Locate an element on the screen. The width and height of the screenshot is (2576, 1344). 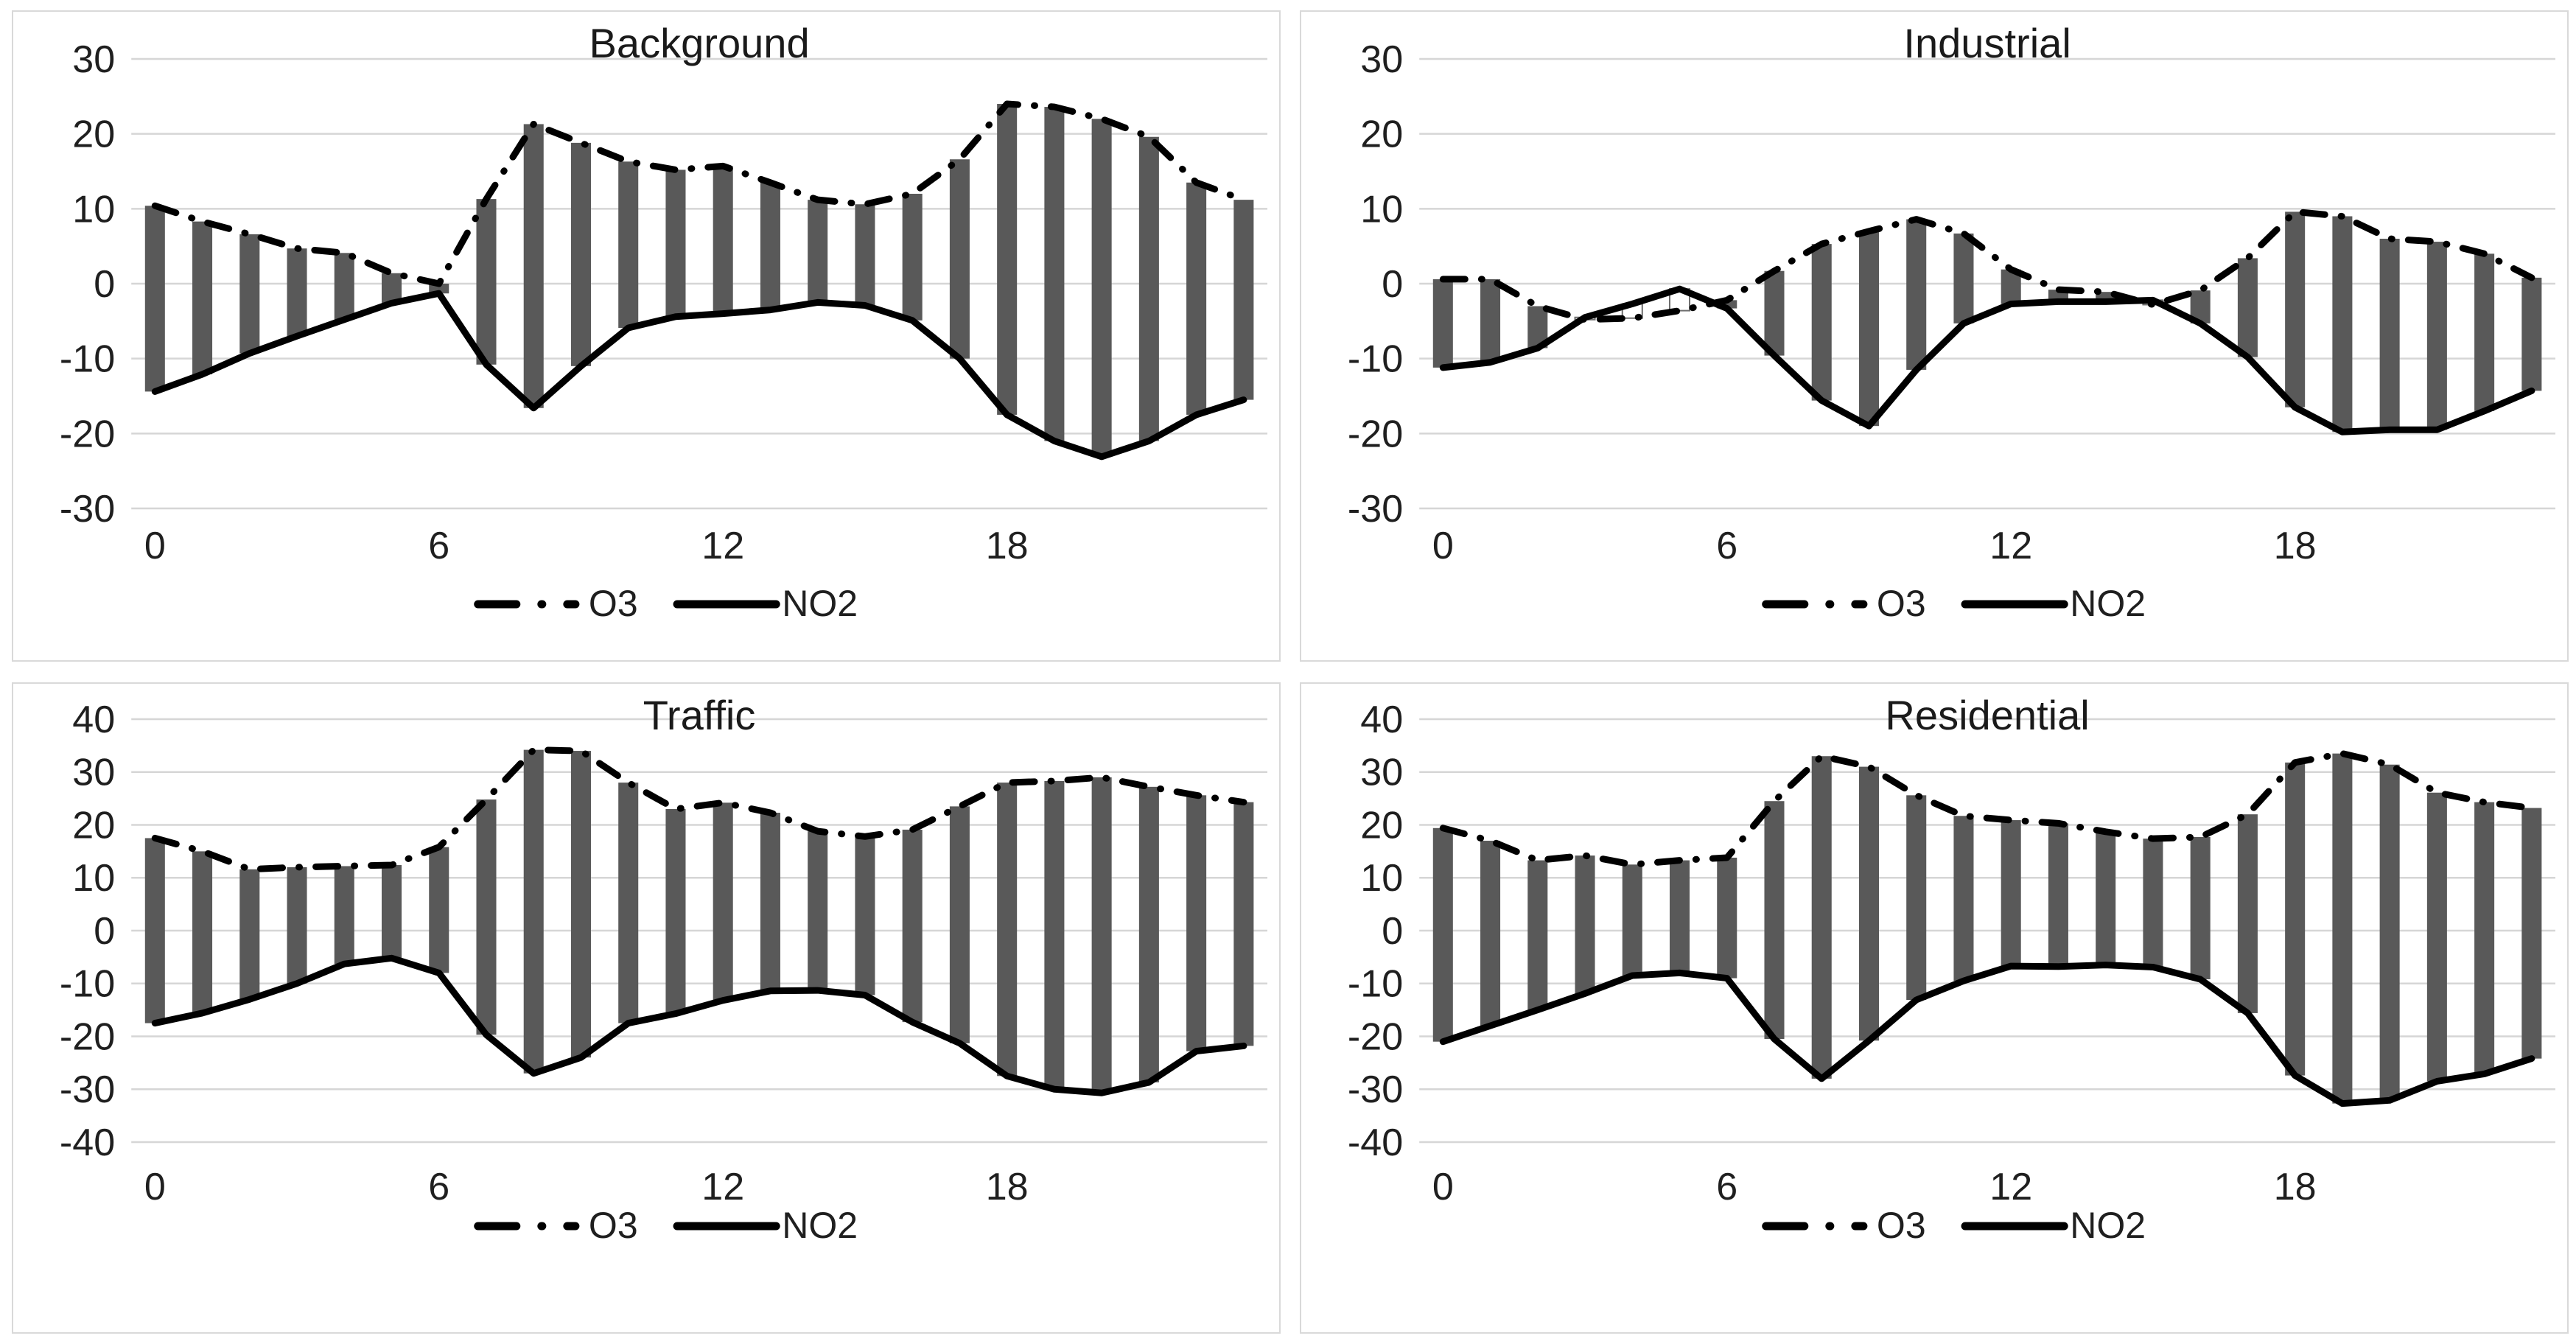
y-tick-label: 30 is located at coordinates (1381, 773).